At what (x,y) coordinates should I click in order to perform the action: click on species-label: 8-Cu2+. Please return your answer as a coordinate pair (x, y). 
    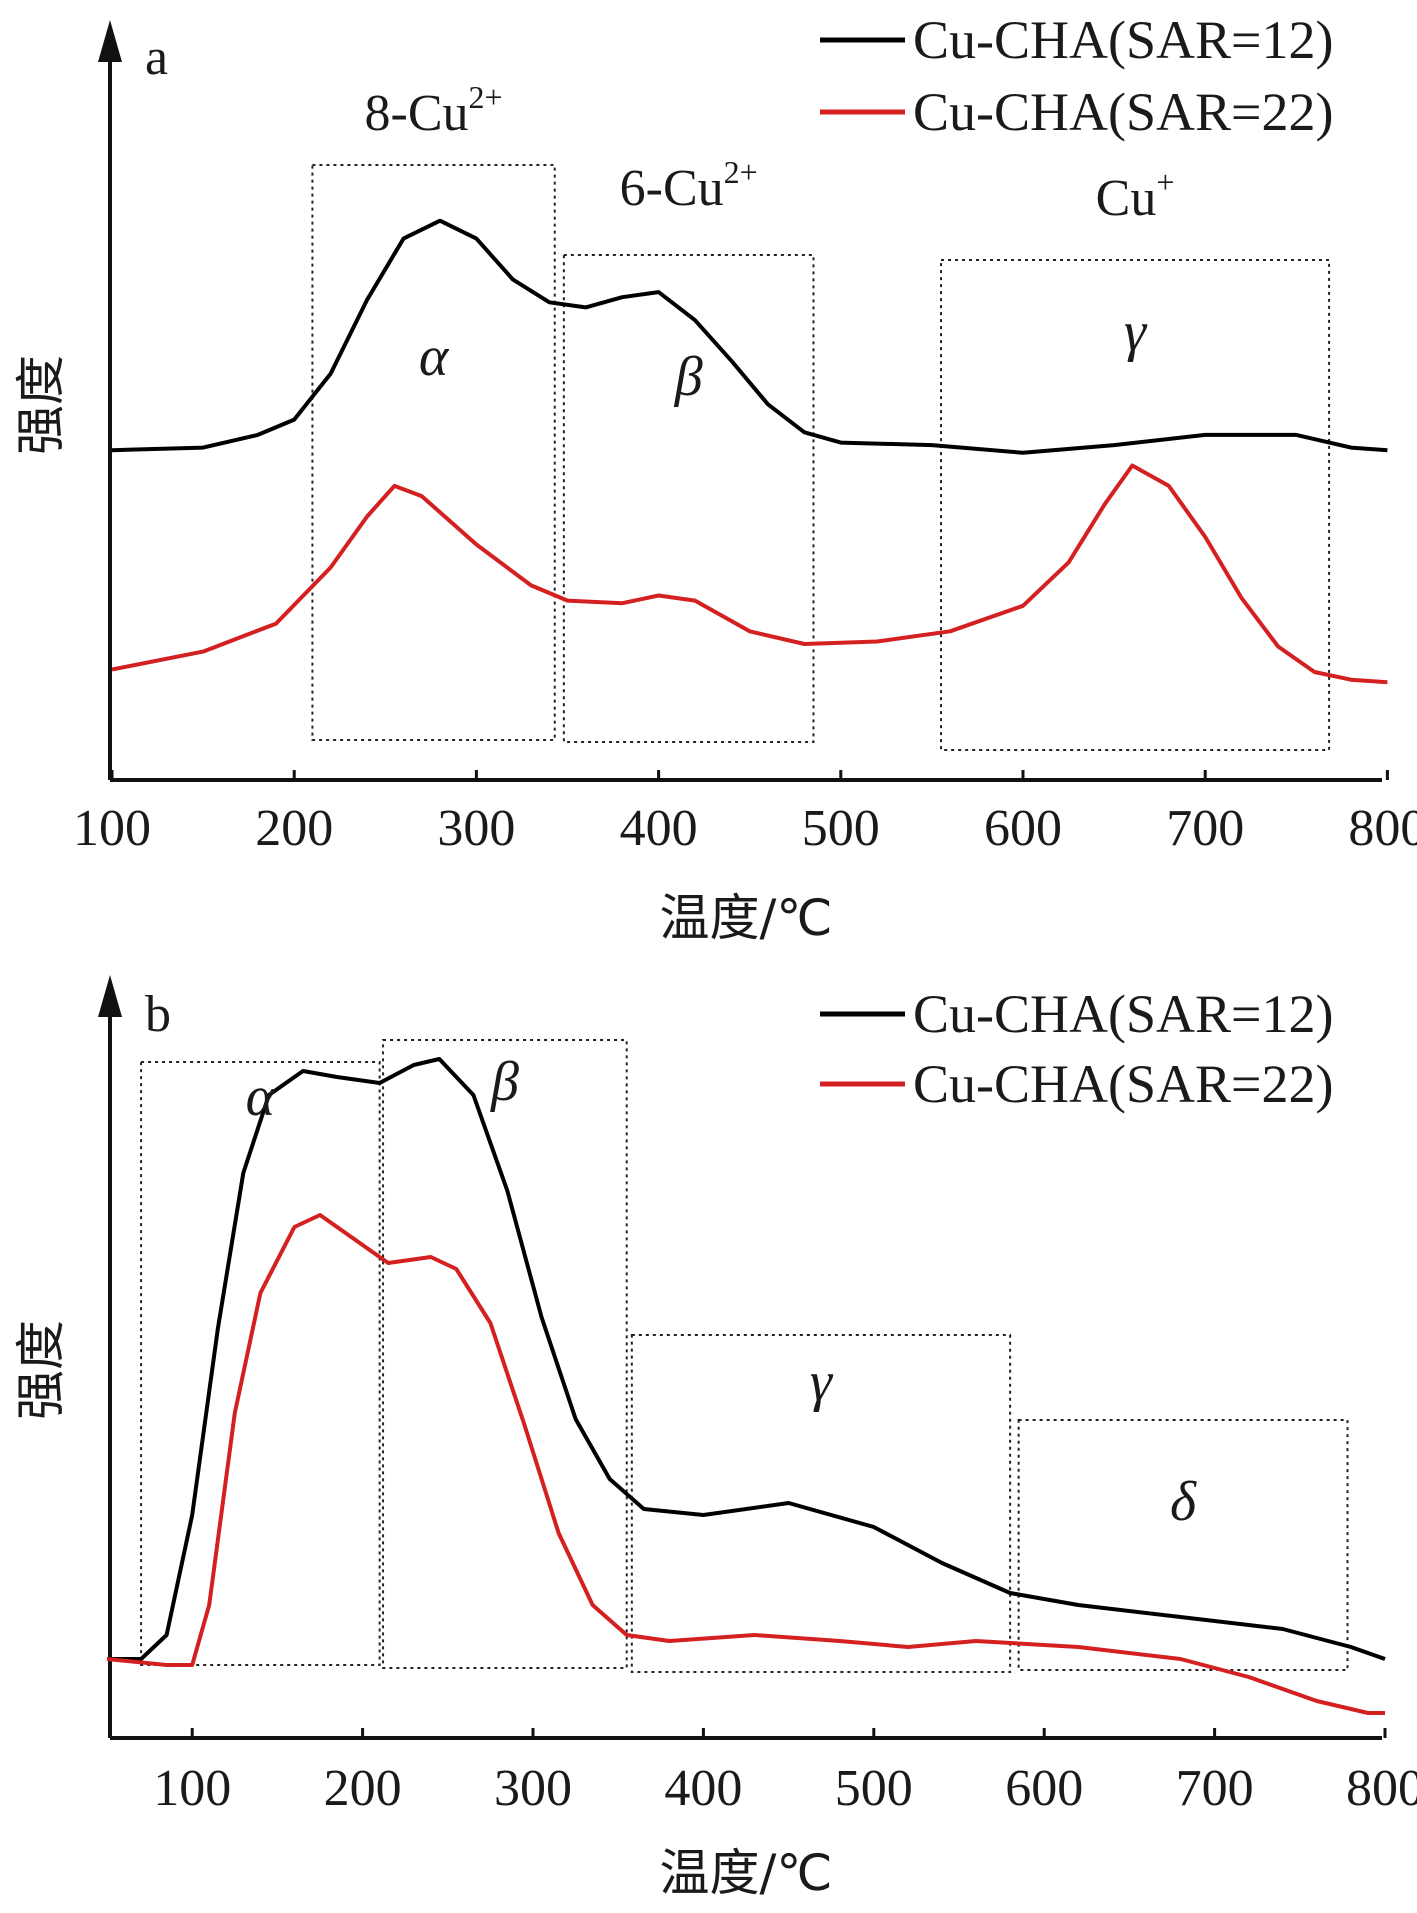
    Looking at the image, I should click on (434, 110).